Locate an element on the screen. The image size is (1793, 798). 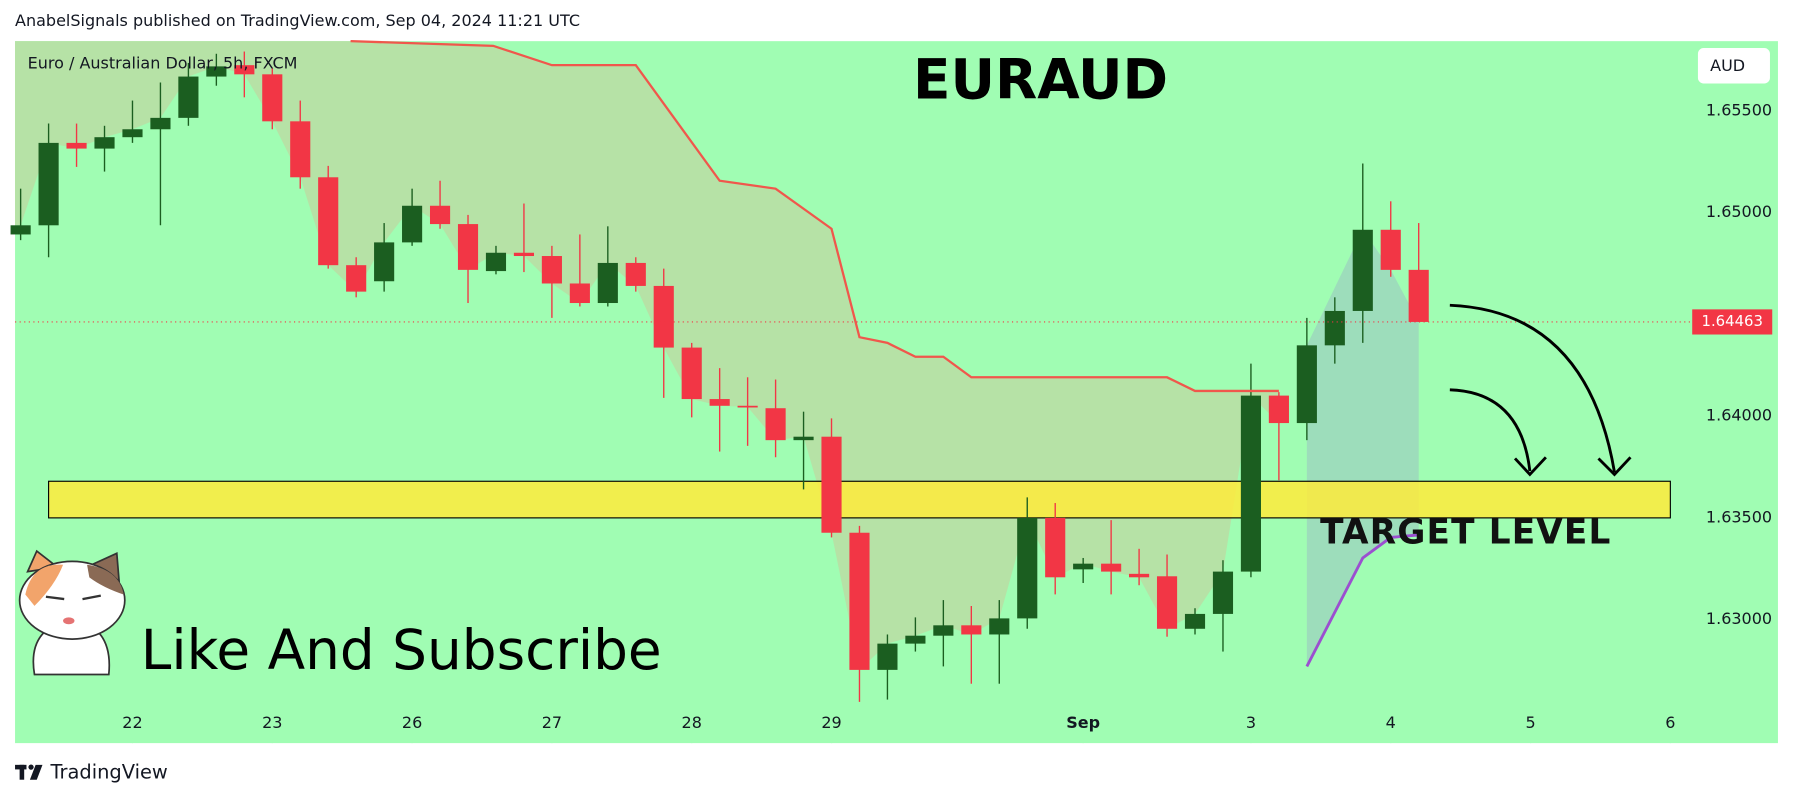
cat-mouth is located at coordinates (69, 621).